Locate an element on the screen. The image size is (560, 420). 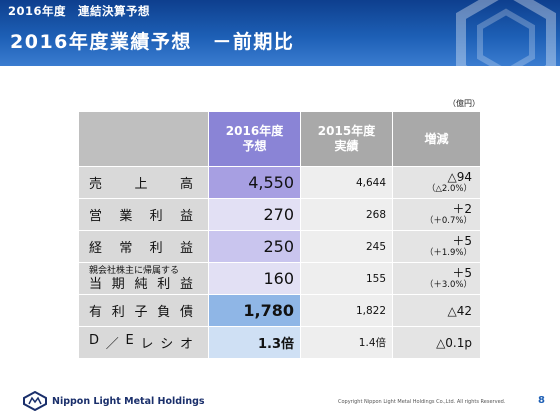
row-change-percent: （△2.0%） is located at coordinates (449, 189).